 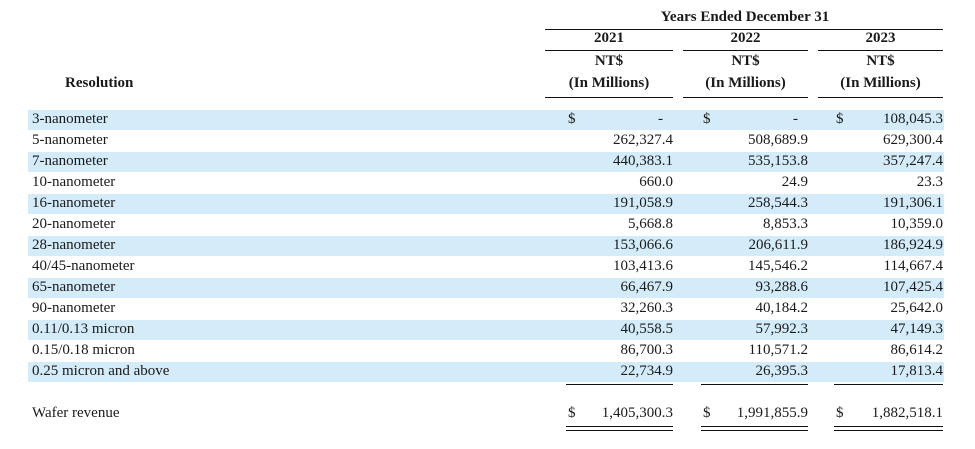 I want to click on cell-value: 10,359.0, so click(x=917, y=224).